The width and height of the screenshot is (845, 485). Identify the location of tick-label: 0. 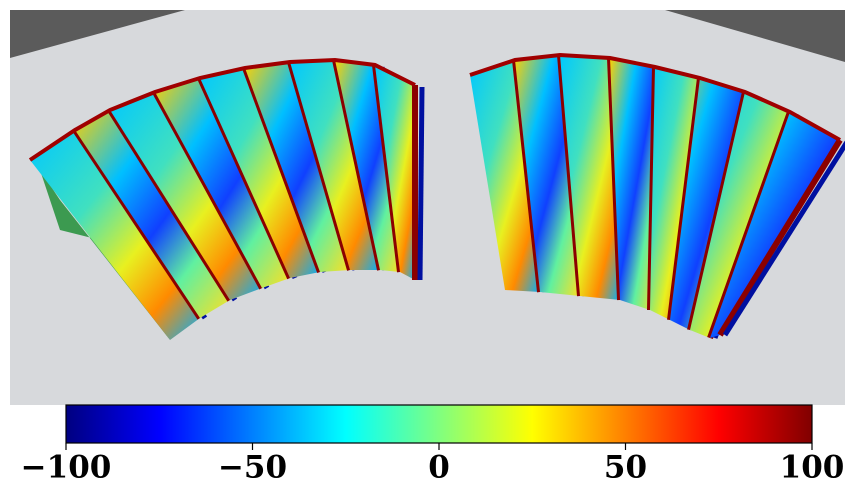
(439, 467).